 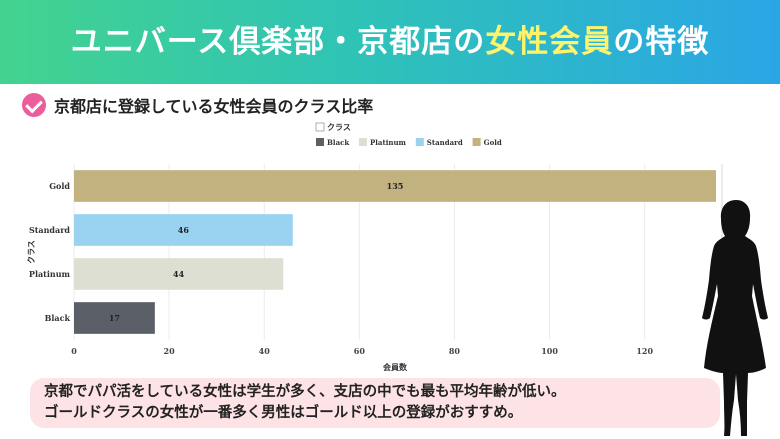 I want to click on legend-title-checkbox-icon, so click(x=320, y=127).